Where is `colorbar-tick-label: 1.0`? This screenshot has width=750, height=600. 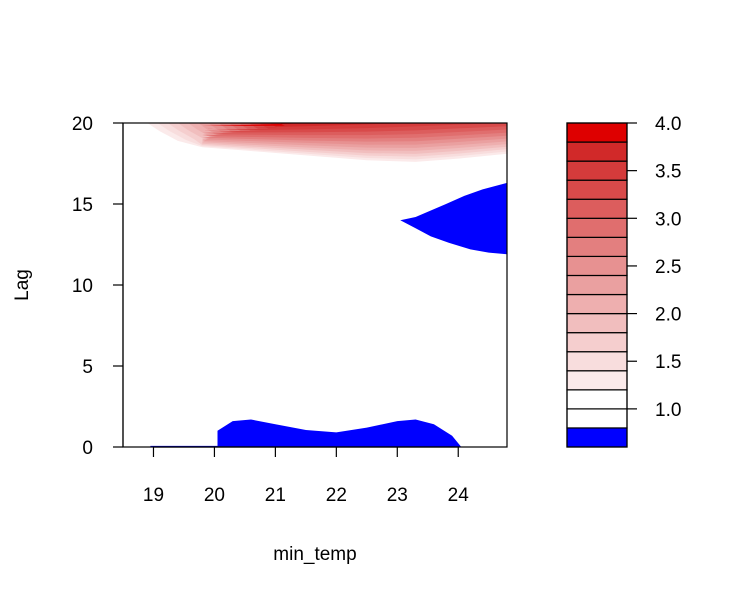
colorbar-tick-label: 1.0 is located at coordinates (668, 410).